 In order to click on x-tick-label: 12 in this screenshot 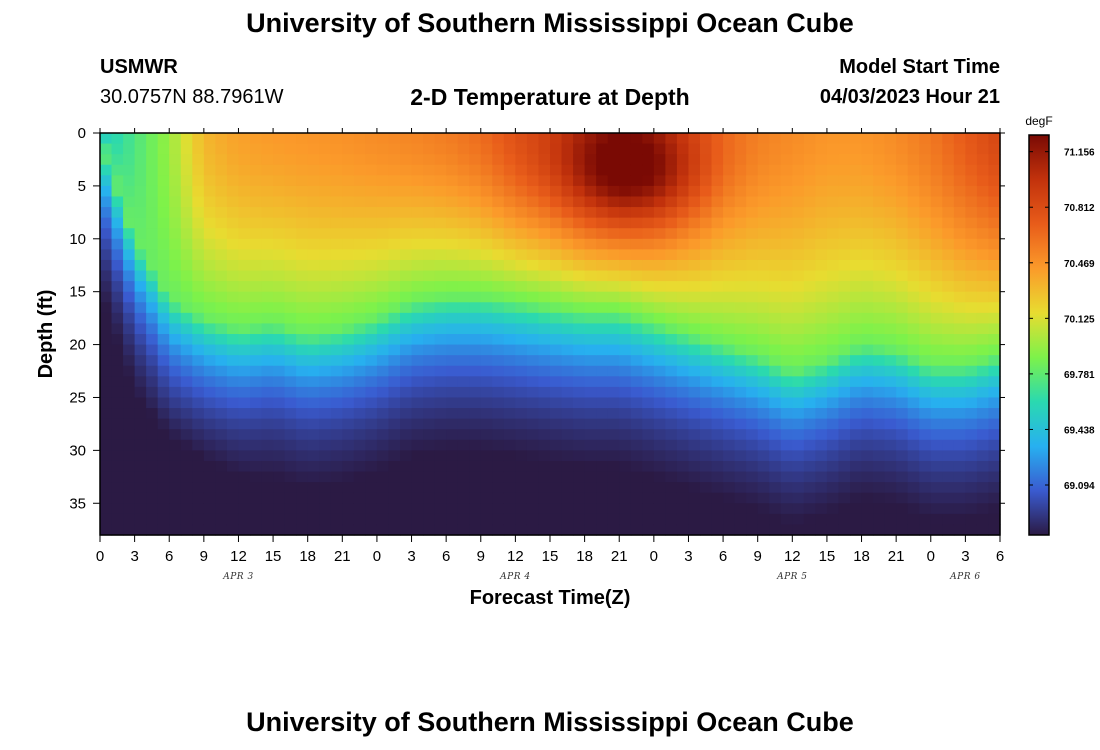, I will do `click(238, 556)`.